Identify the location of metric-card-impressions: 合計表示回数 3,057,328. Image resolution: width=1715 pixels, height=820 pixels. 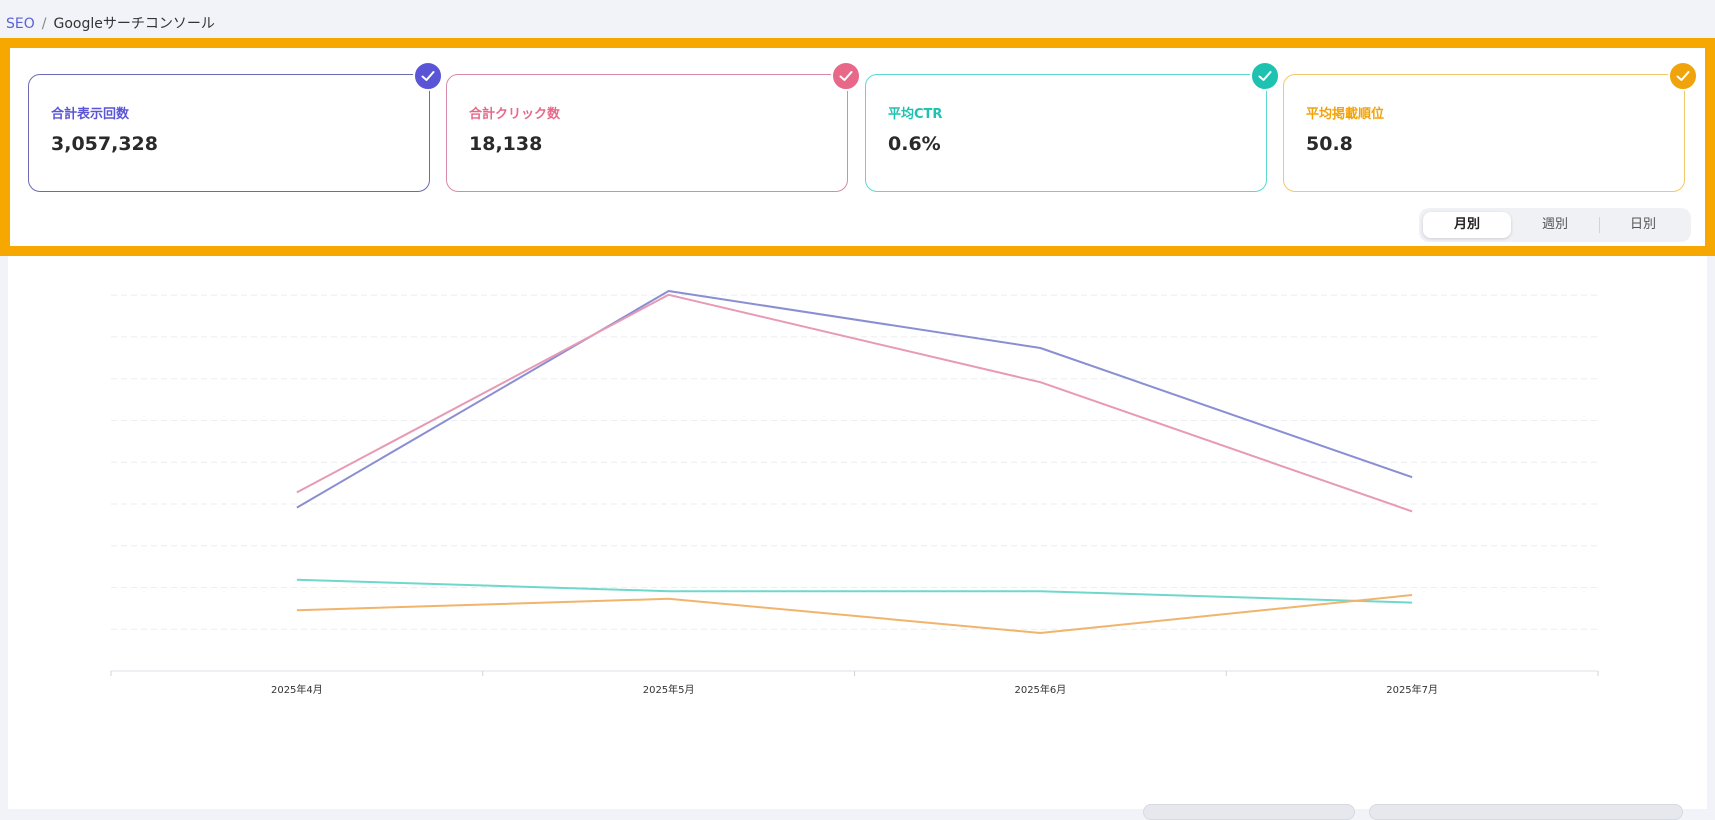
(235, 126).